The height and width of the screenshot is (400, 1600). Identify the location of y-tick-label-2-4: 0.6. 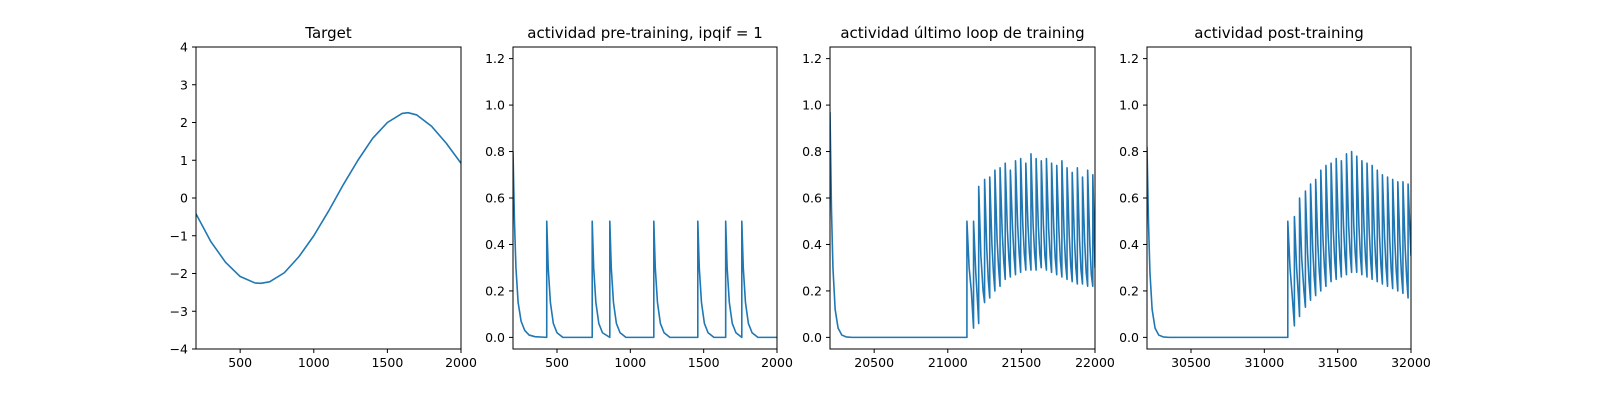
(495, 198).